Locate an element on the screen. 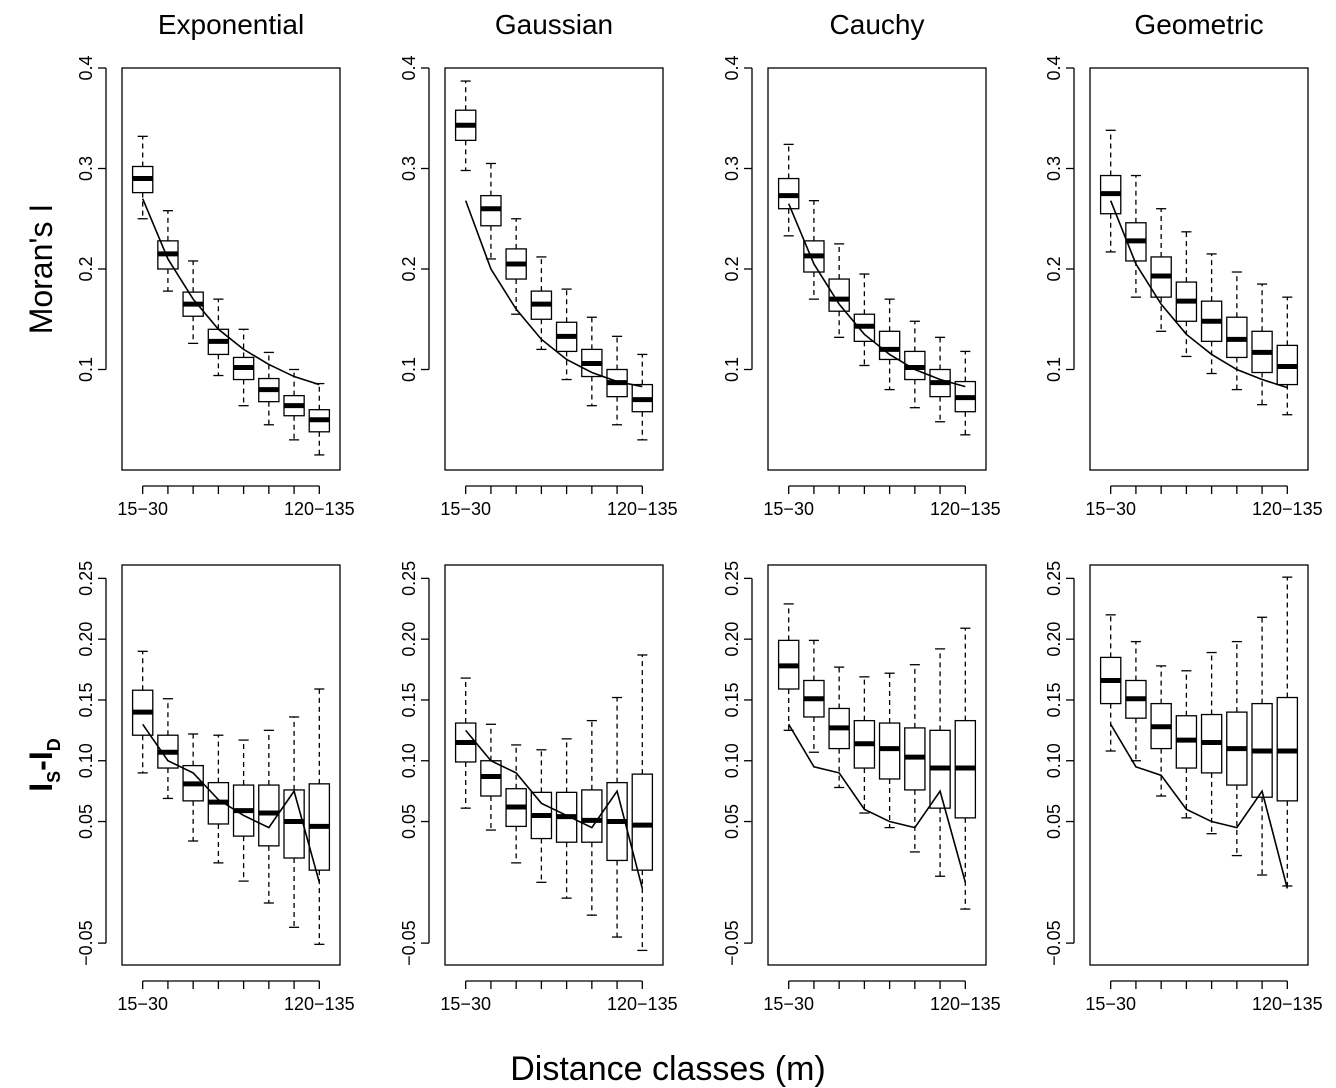 This screenshot has height=1088, width=1336. y-axis-title-part: -I is located at coordinates (41, 761).